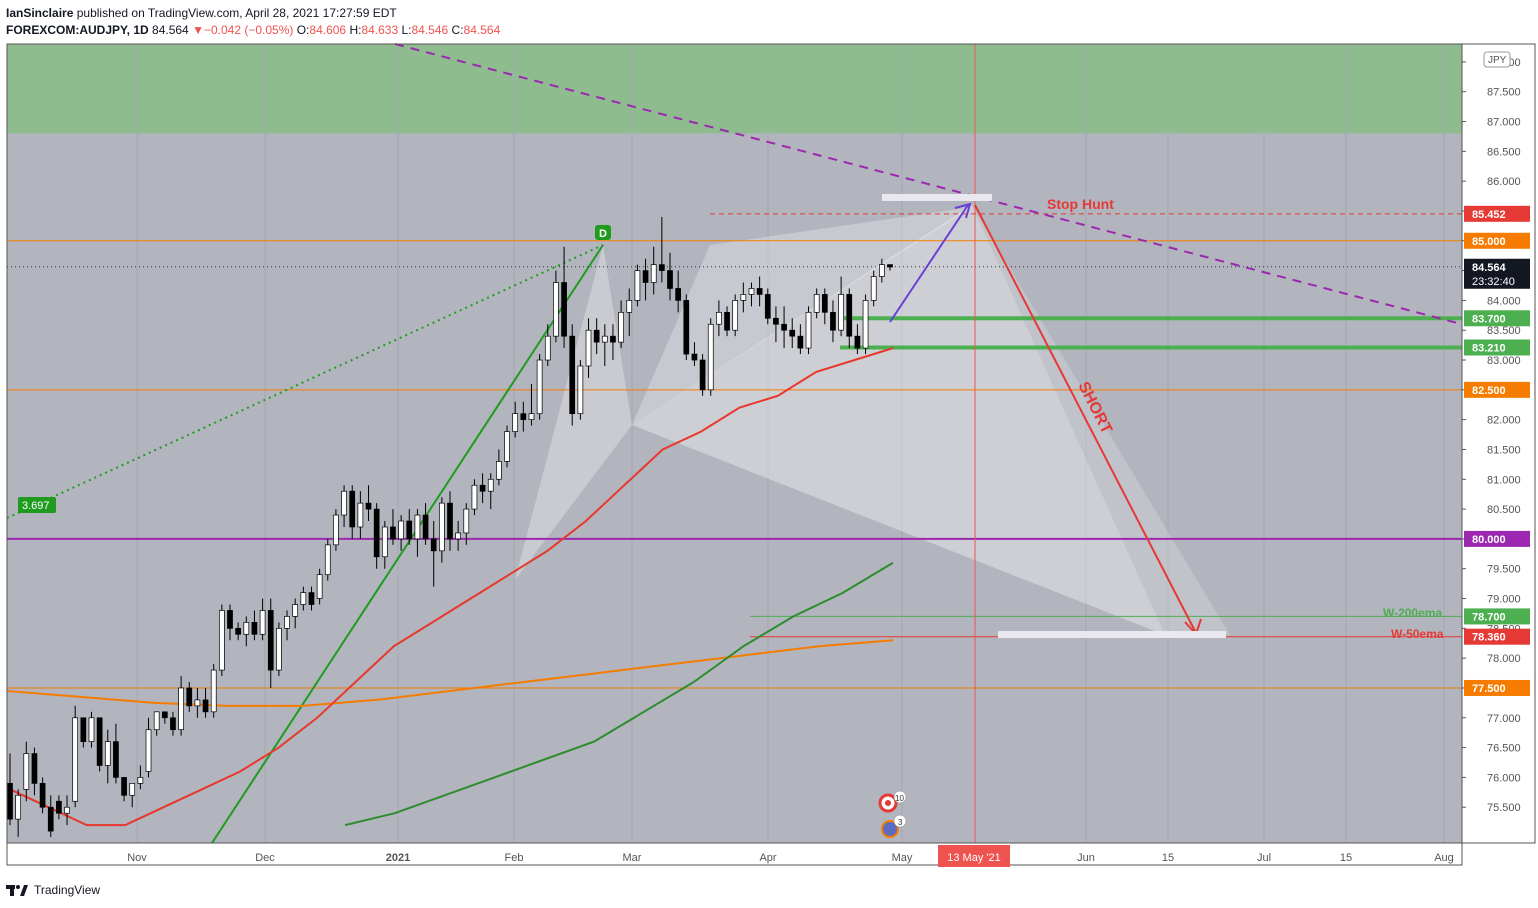 The width and height of the screenshot is (1538, 908). What do you see at coordinates (482, 30) in the screenshot?
I see `close-value: 84.564` at bounding box center [482, 30].